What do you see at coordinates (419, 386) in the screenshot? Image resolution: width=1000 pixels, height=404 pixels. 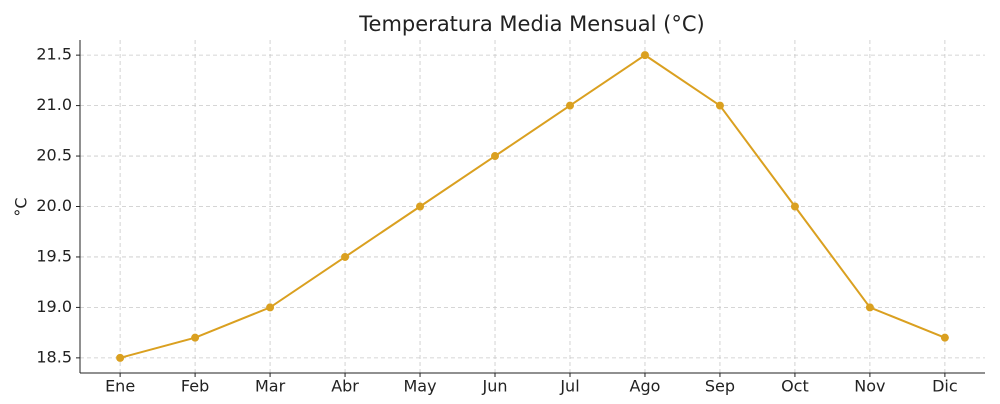 I see `x-tick-label: May` at bounding box center [419, 386].